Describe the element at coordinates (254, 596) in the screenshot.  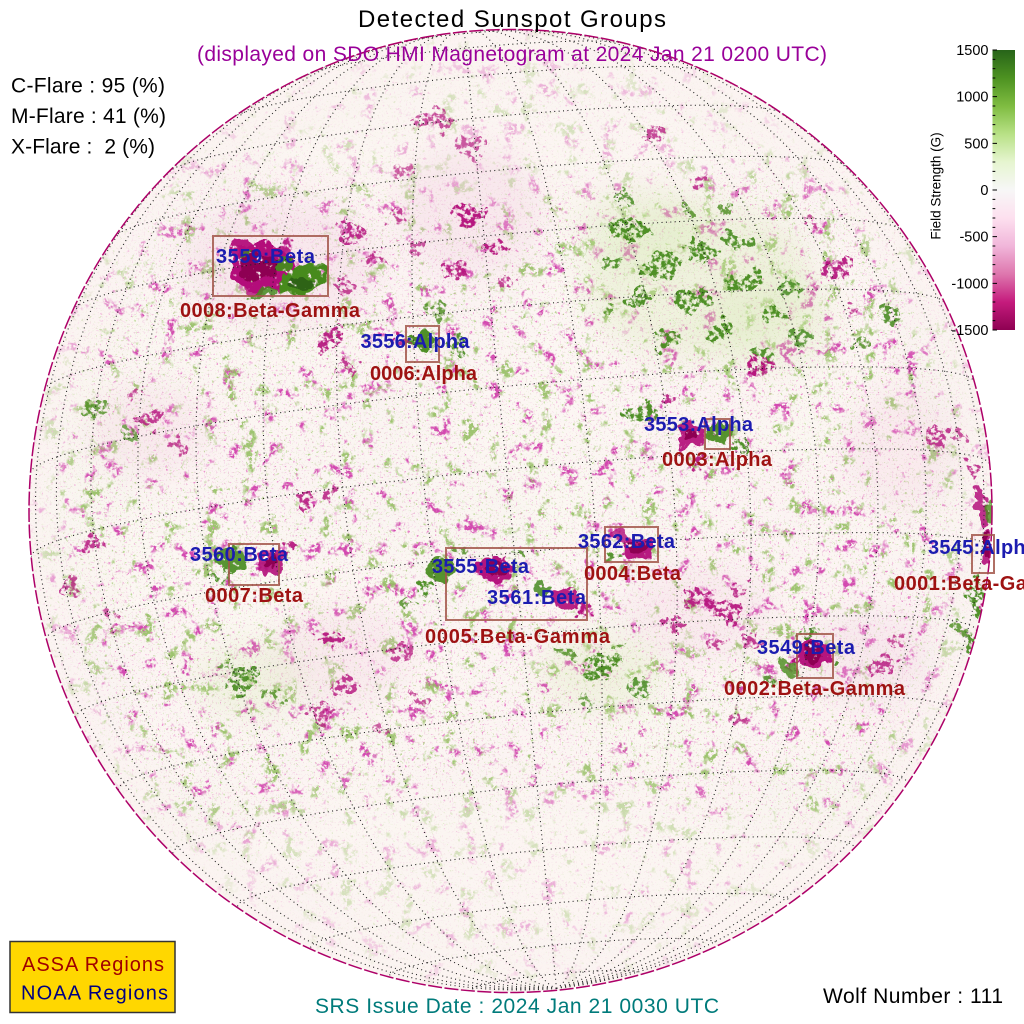
I see `svg-text: 0007:Beta` at that location.